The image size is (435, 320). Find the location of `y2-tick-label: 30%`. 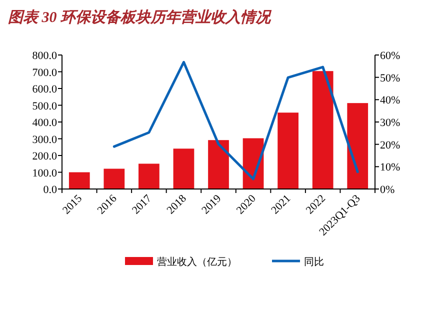

y2-tick-label: 30% is located at coordinates (390, 123).